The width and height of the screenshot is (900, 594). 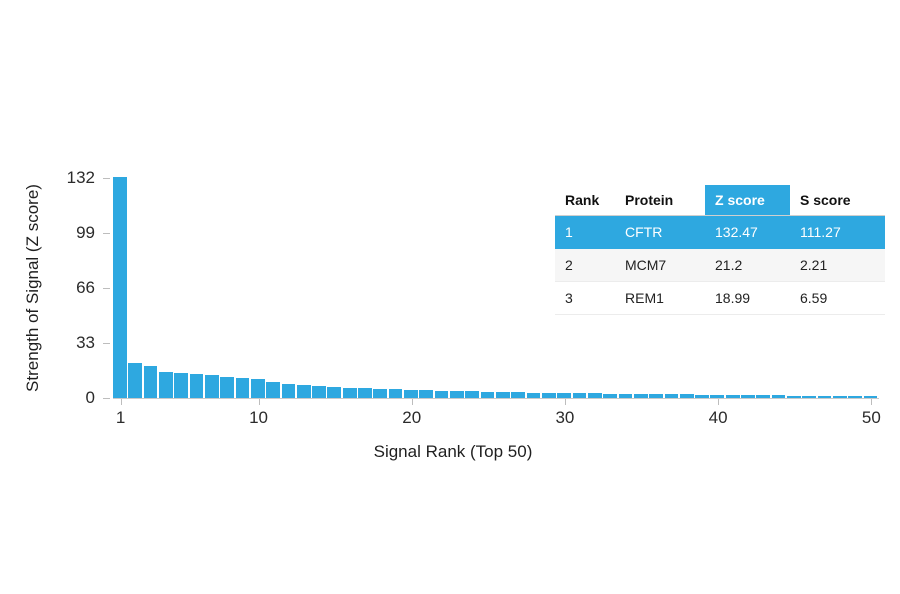 I want to click on header-protein: Protein, so click(x=660, y=200).